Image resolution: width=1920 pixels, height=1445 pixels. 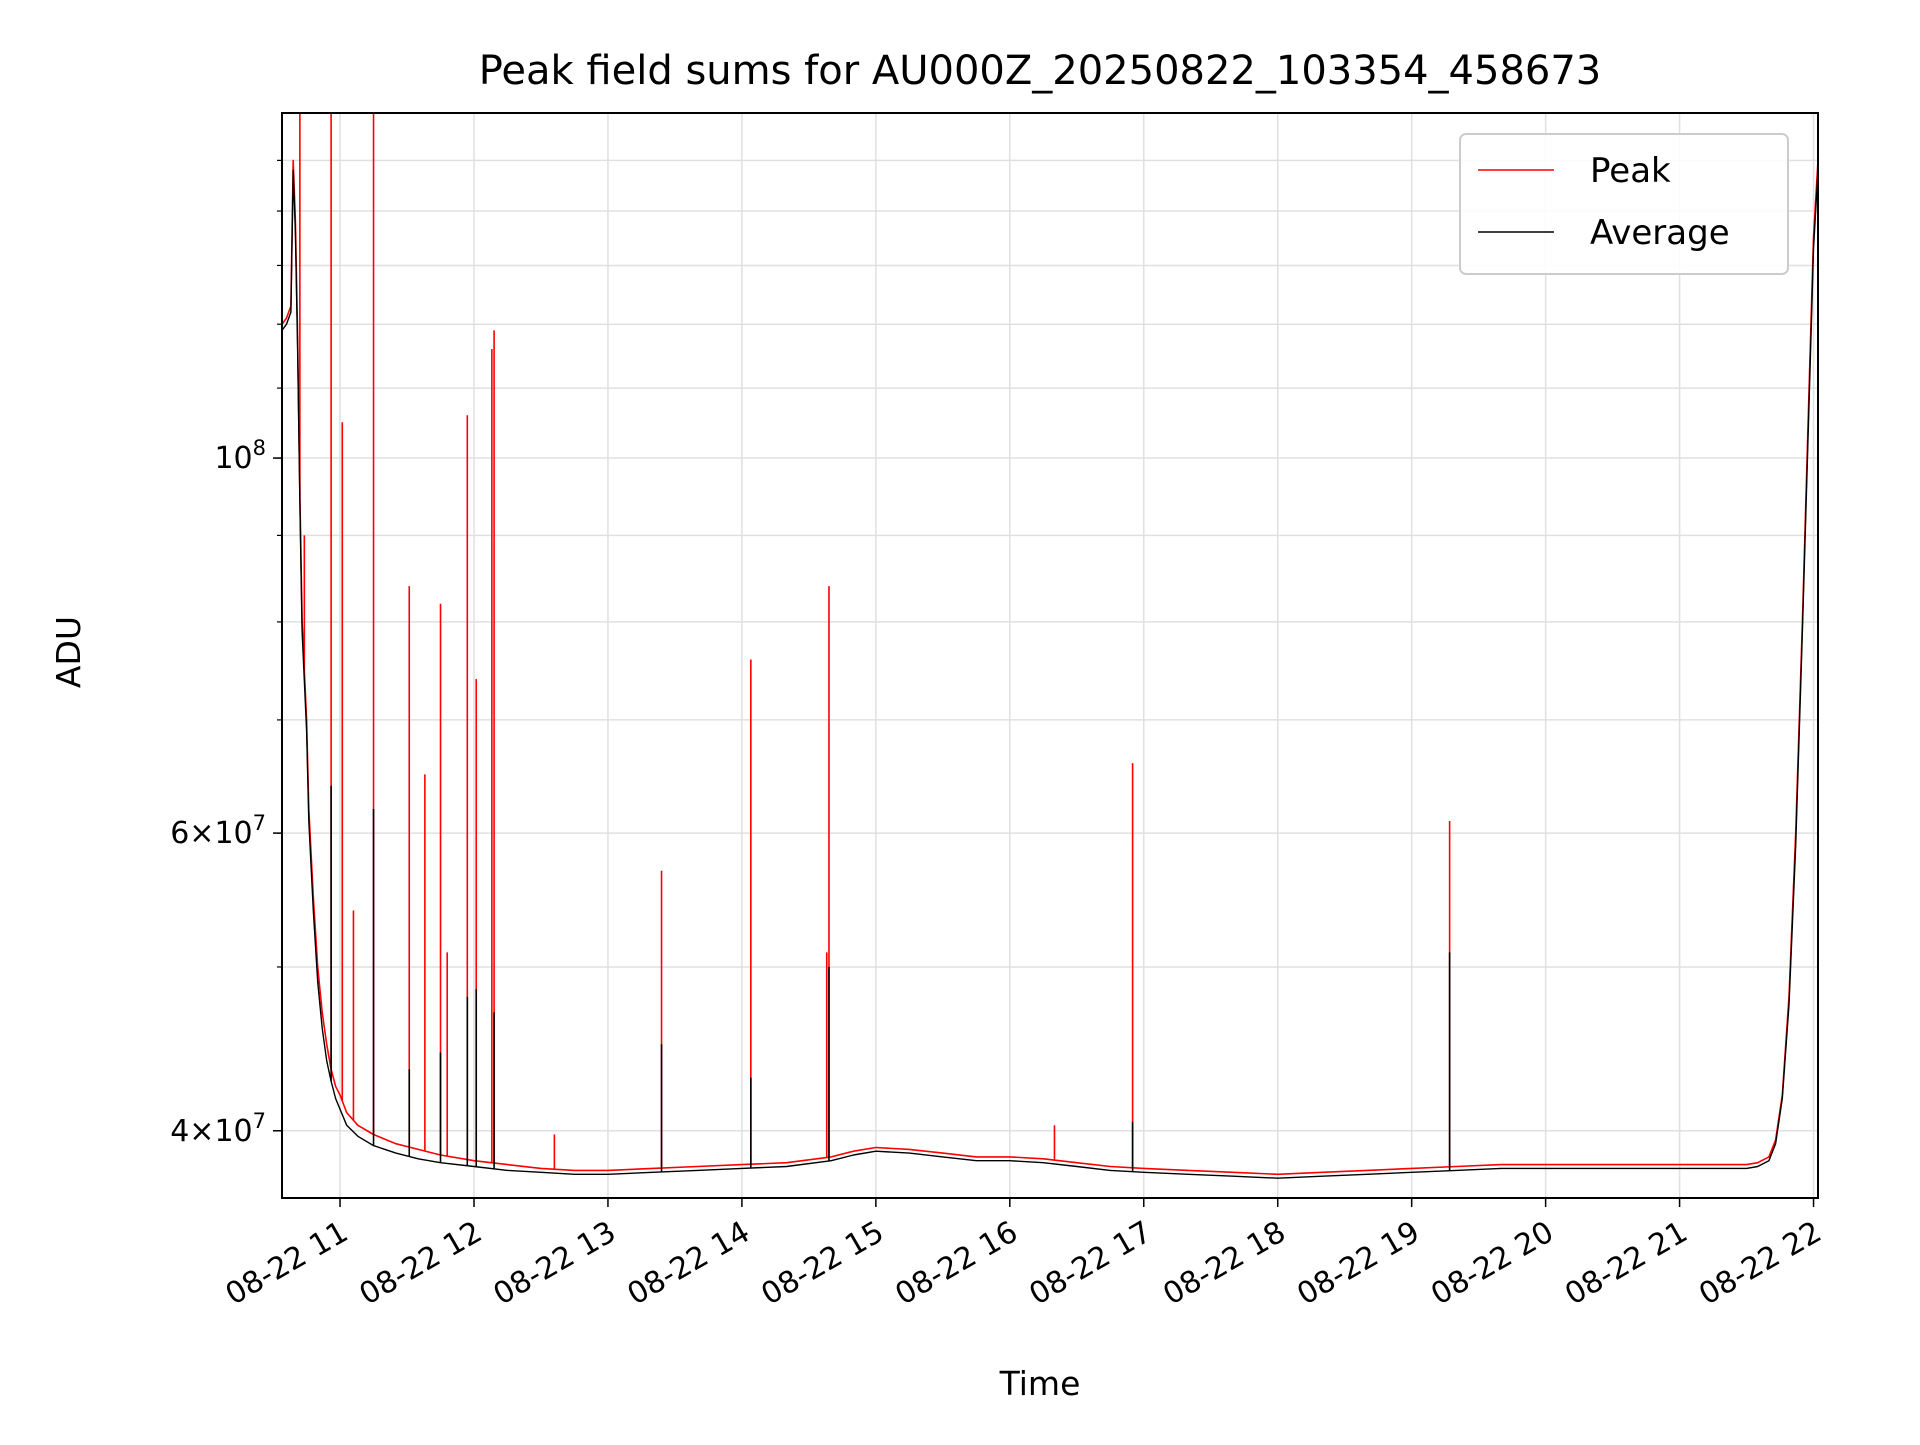 I want to click on y-tick-label: 108, so click(x=240, y=456).